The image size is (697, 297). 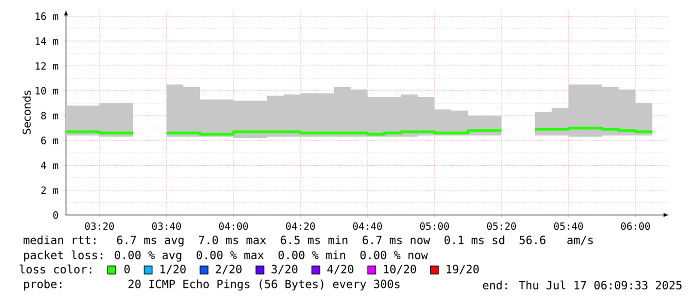 I want to click on legend-label: 4/20, so click(x=340, y=269).